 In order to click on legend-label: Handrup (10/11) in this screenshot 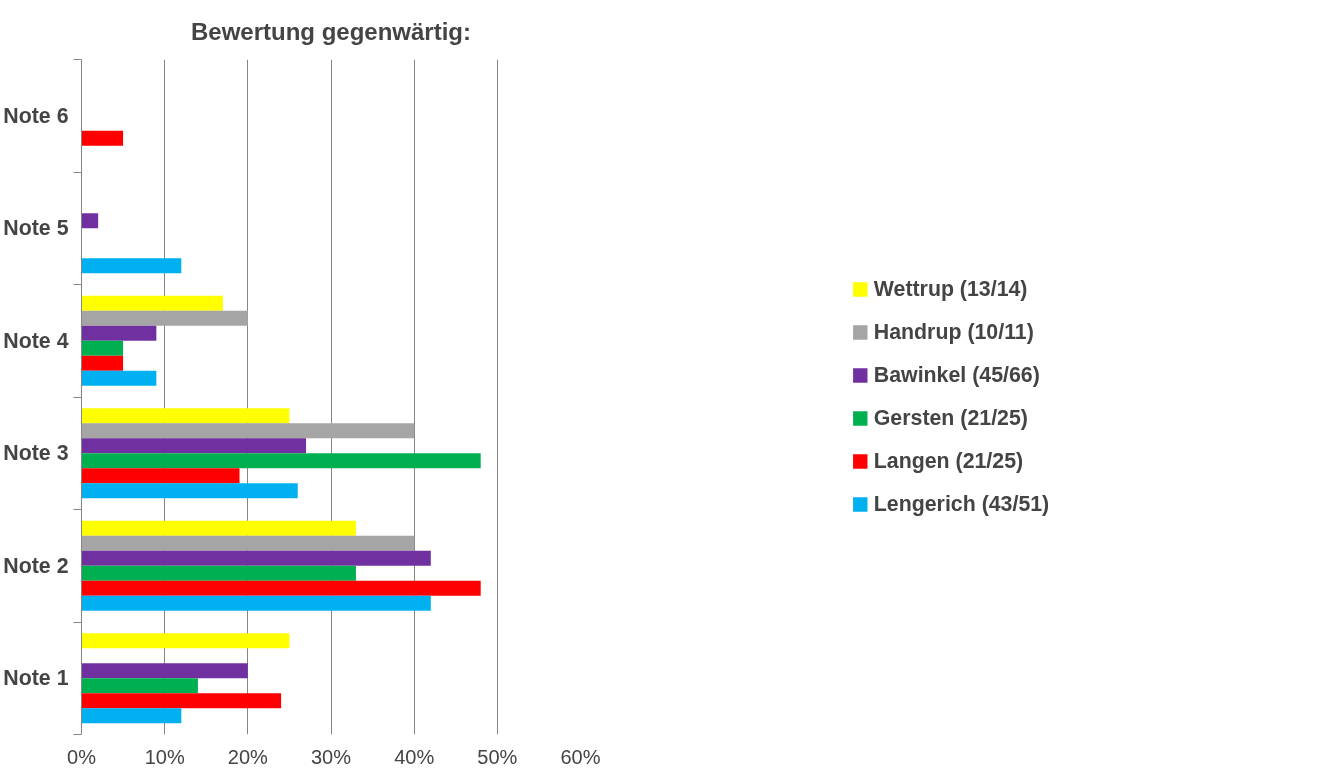, I will do `click(953, 332)`.